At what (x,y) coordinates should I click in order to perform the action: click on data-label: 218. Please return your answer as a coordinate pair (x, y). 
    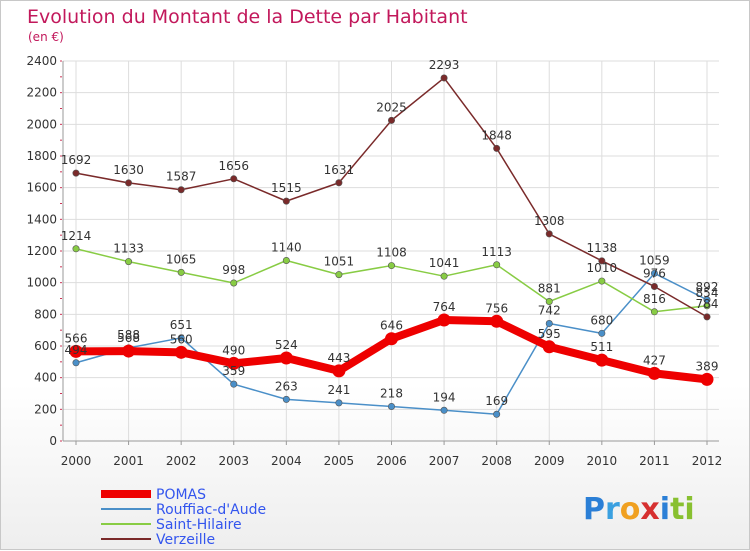
    Looking at the image, I should click on (391, 393).